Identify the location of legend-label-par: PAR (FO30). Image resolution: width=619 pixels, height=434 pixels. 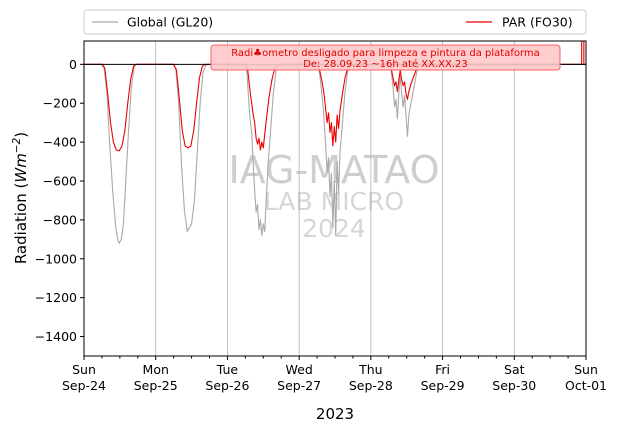
(537, 22).